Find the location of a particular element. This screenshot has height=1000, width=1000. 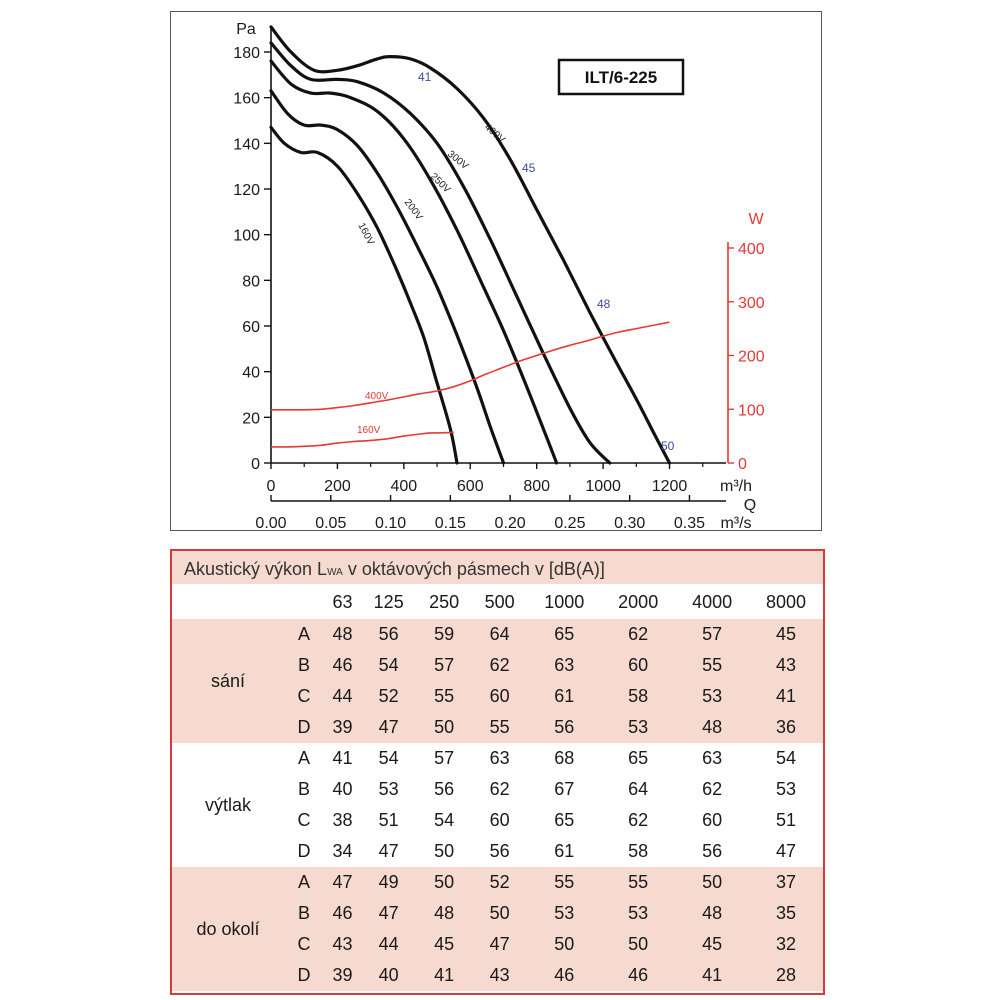

x-tick-label: 0 is located at coordinates (271, 486).